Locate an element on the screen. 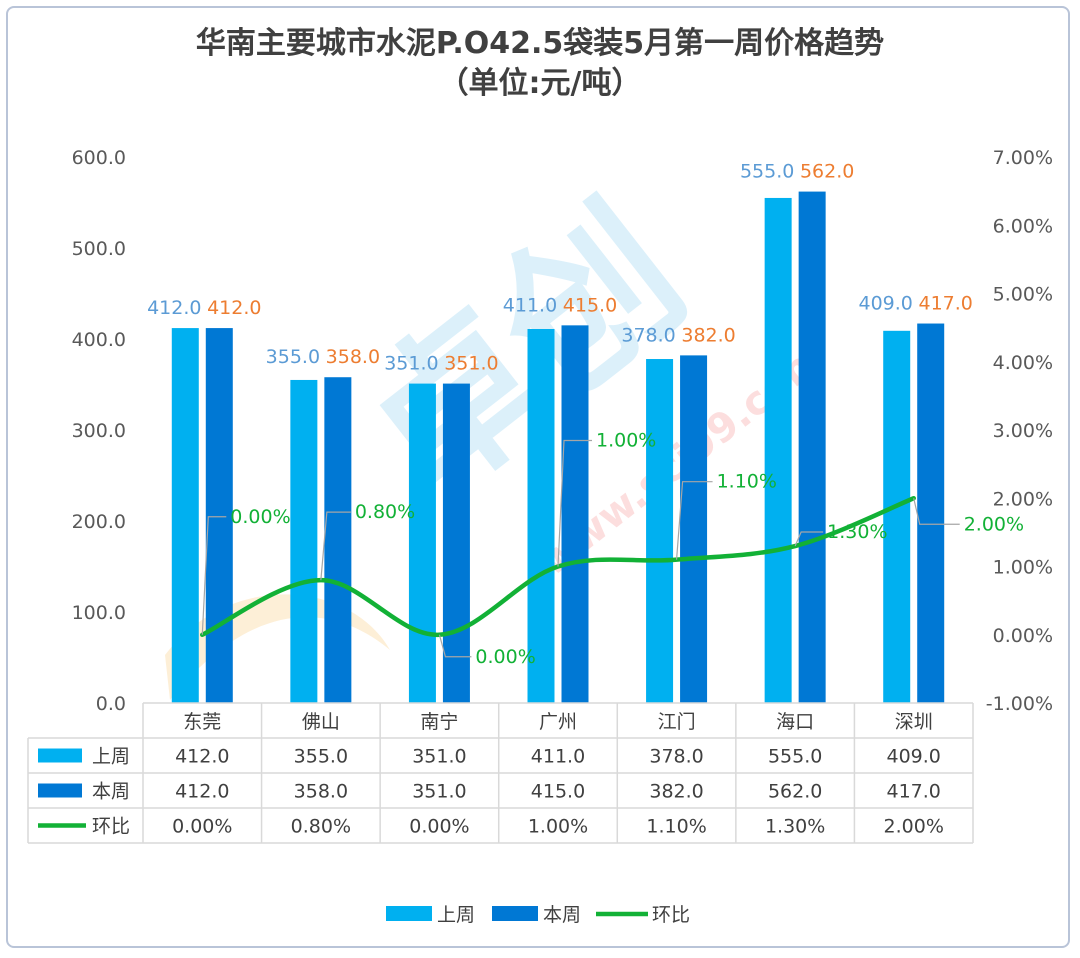 This screenshot has width=1080, height=958. table-cell: 415.0 is located at coordinates (558, 792).